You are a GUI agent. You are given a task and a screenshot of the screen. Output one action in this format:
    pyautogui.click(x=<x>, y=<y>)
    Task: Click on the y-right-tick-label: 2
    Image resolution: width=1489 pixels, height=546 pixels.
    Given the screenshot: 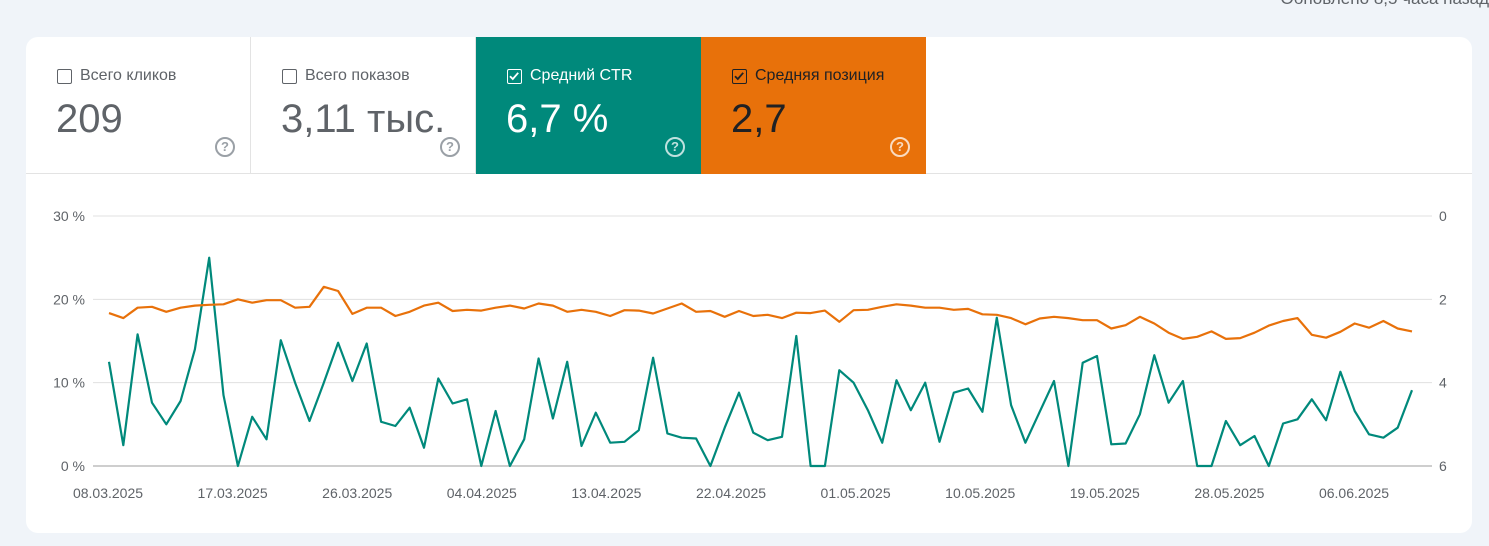 What is the action you would take?
    pyautogui.click(x=1443, y=299)
    